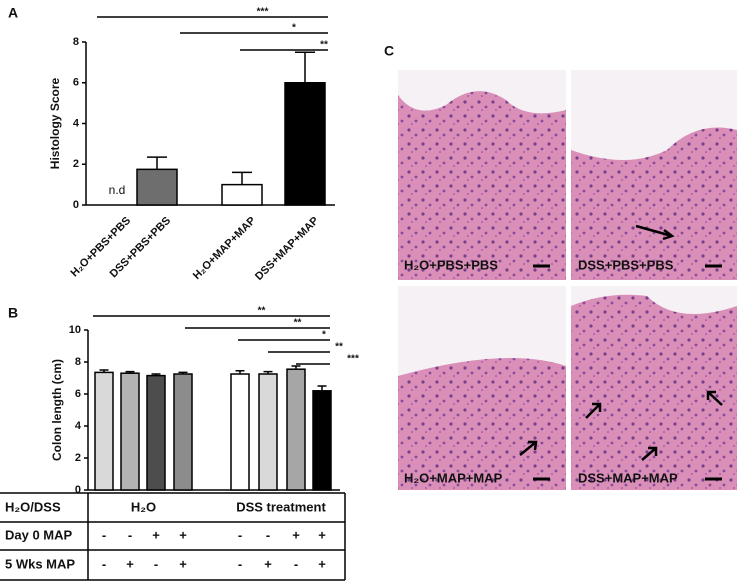 Image resolution: width=737 pixels, height=582 pixels. What do you see at coordinates (75, 330) in the screenshot?
I see `y-tick-label: 10` at bounding box center [75, 330].